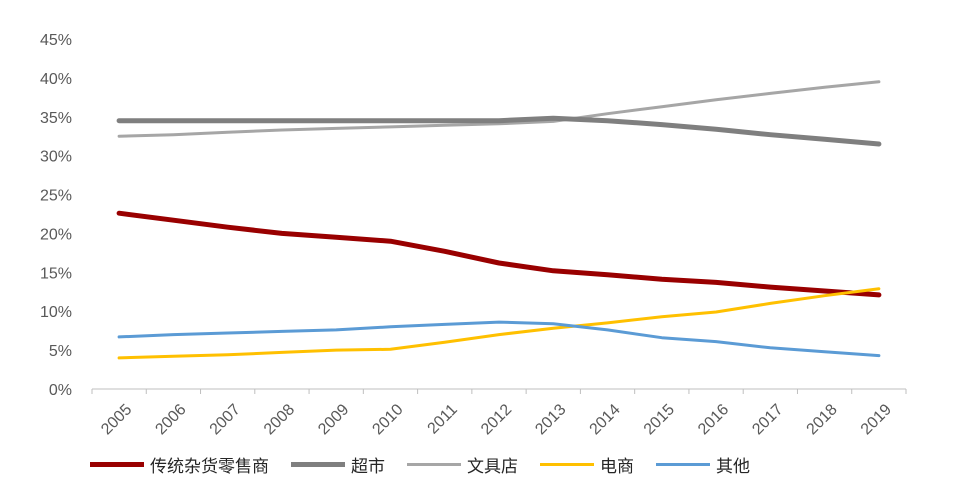 The image size is (964, 486). Describe the element at coordinates (56, 234) in the screenshot. I see `y-tick-label: 20%` at that location.